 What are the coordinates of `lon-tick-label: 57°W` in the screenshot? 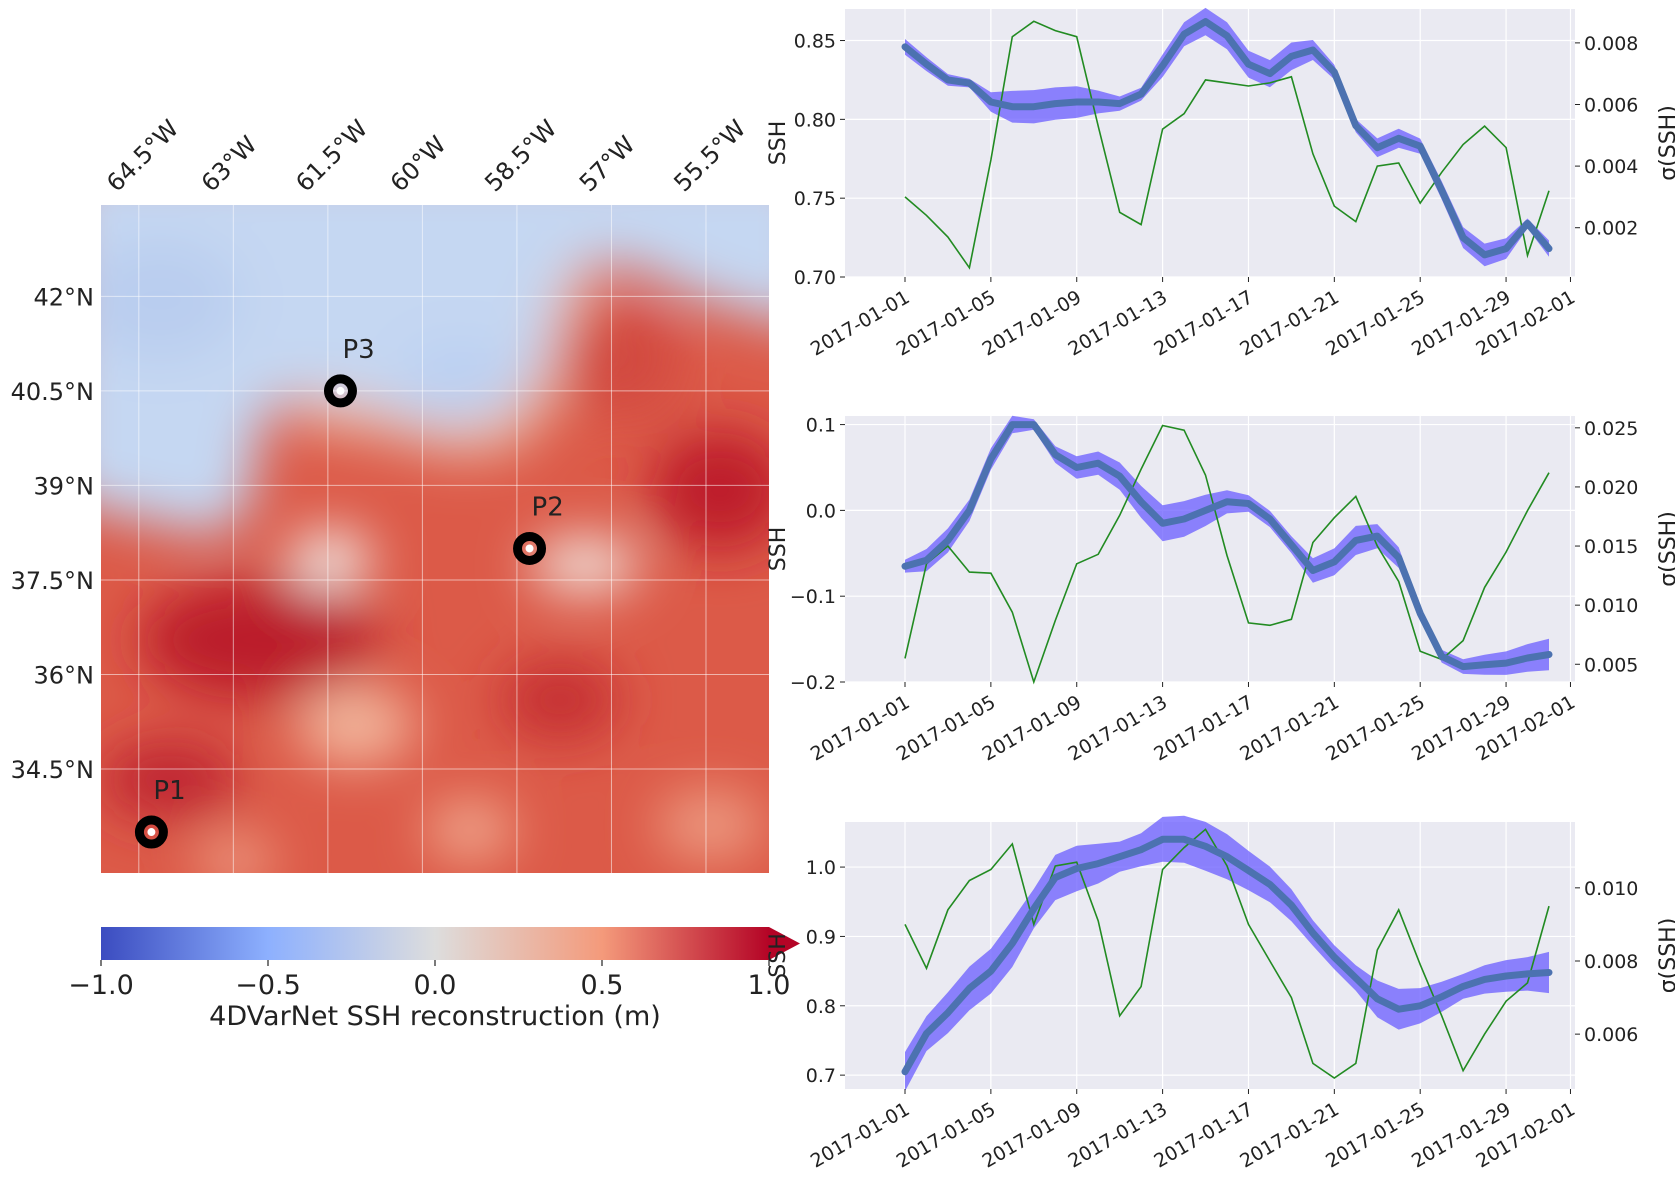 It's located at (607, 164).